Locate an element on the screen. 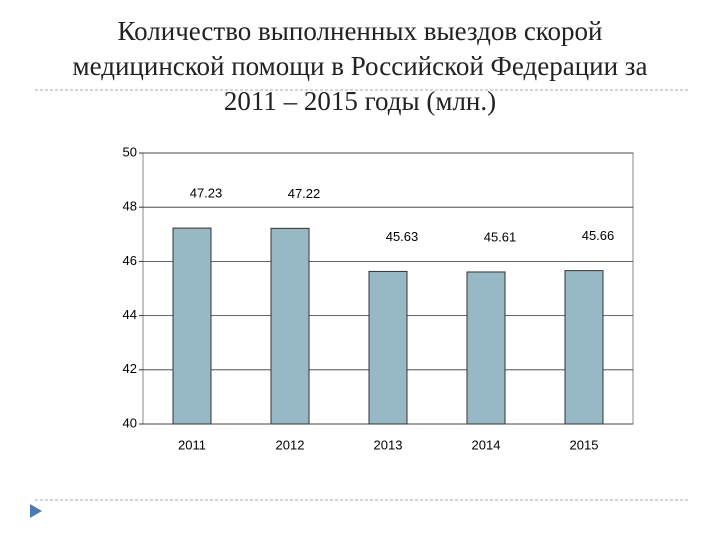 The height and width of the screenshot is (540, 720). x-tick-label: 2012 is located at coordinates (290, 444).